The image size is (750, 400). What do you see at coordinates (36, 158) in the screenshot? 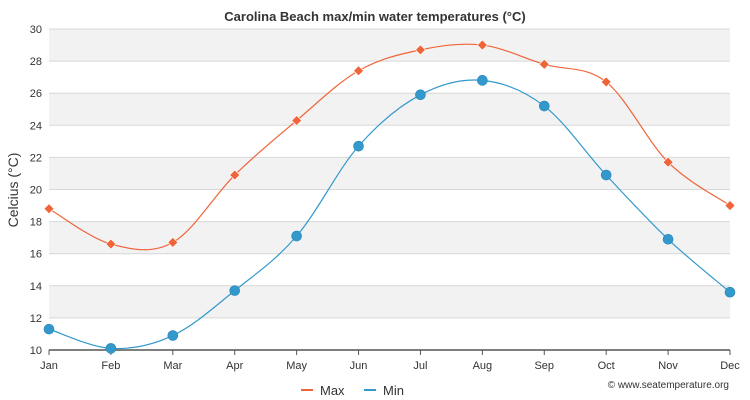
I see `y-tick-label: 22` at bounding box center [36, 158].